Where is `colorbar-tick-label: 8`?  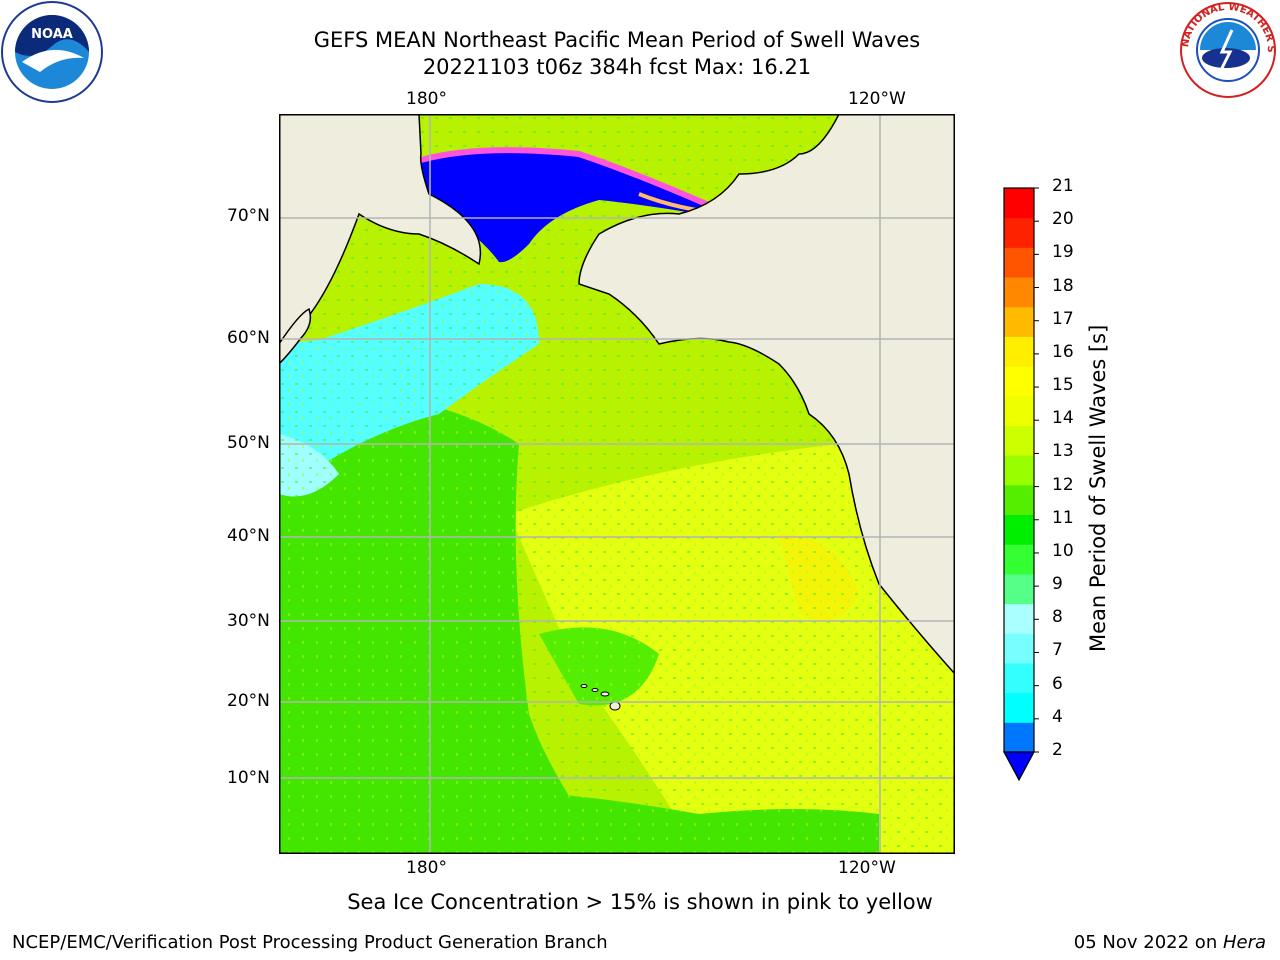 colorbar-tick-label: 8 is located at coordinates (1057, 617).